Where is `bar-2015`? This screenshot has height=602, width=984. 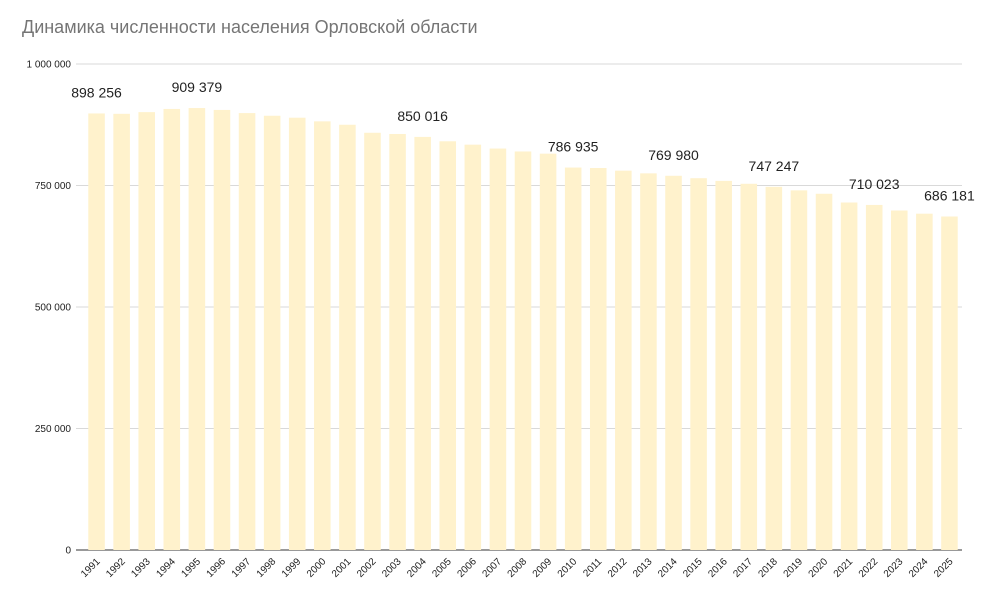
bar-2015 is located at coordinates (698, 364).